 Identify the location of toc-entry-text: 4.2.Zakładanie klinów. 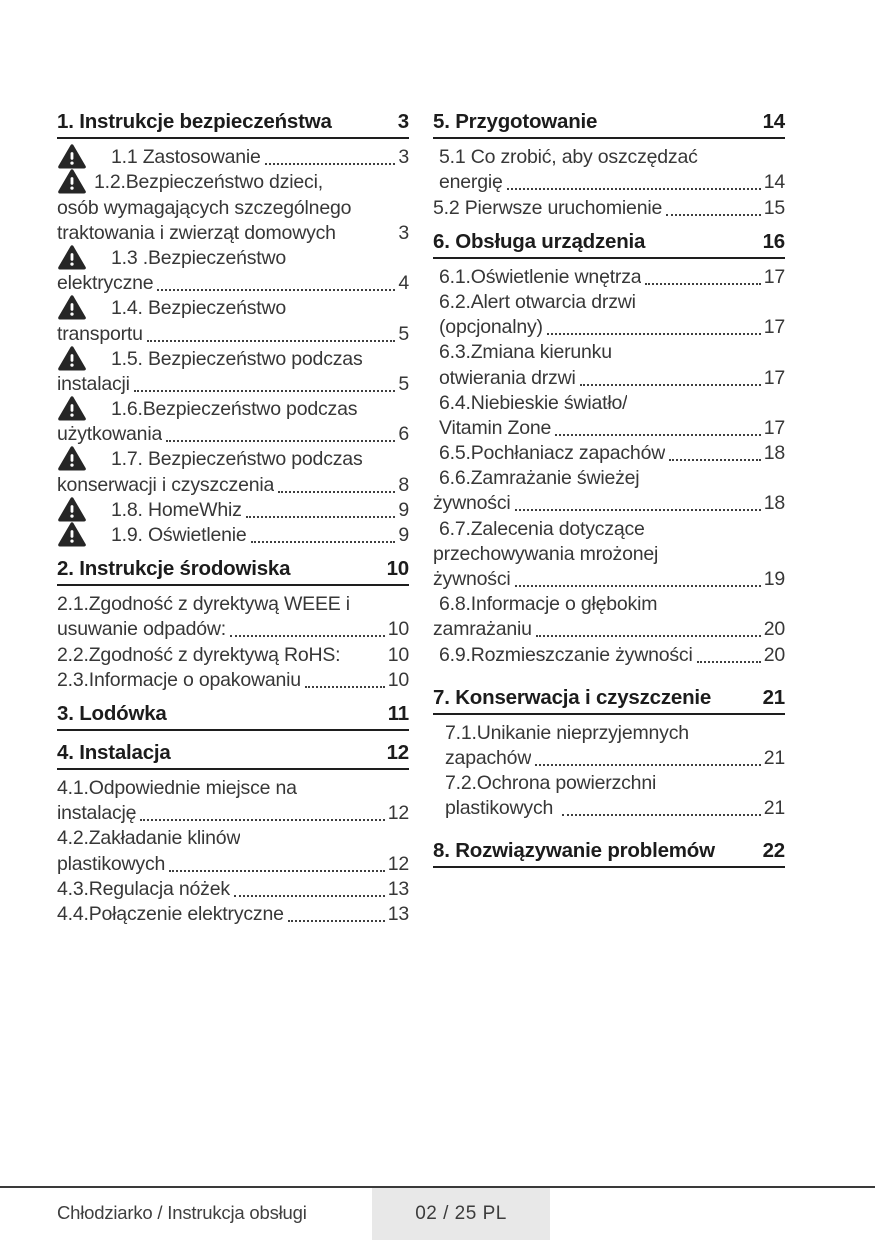
(149, 838).